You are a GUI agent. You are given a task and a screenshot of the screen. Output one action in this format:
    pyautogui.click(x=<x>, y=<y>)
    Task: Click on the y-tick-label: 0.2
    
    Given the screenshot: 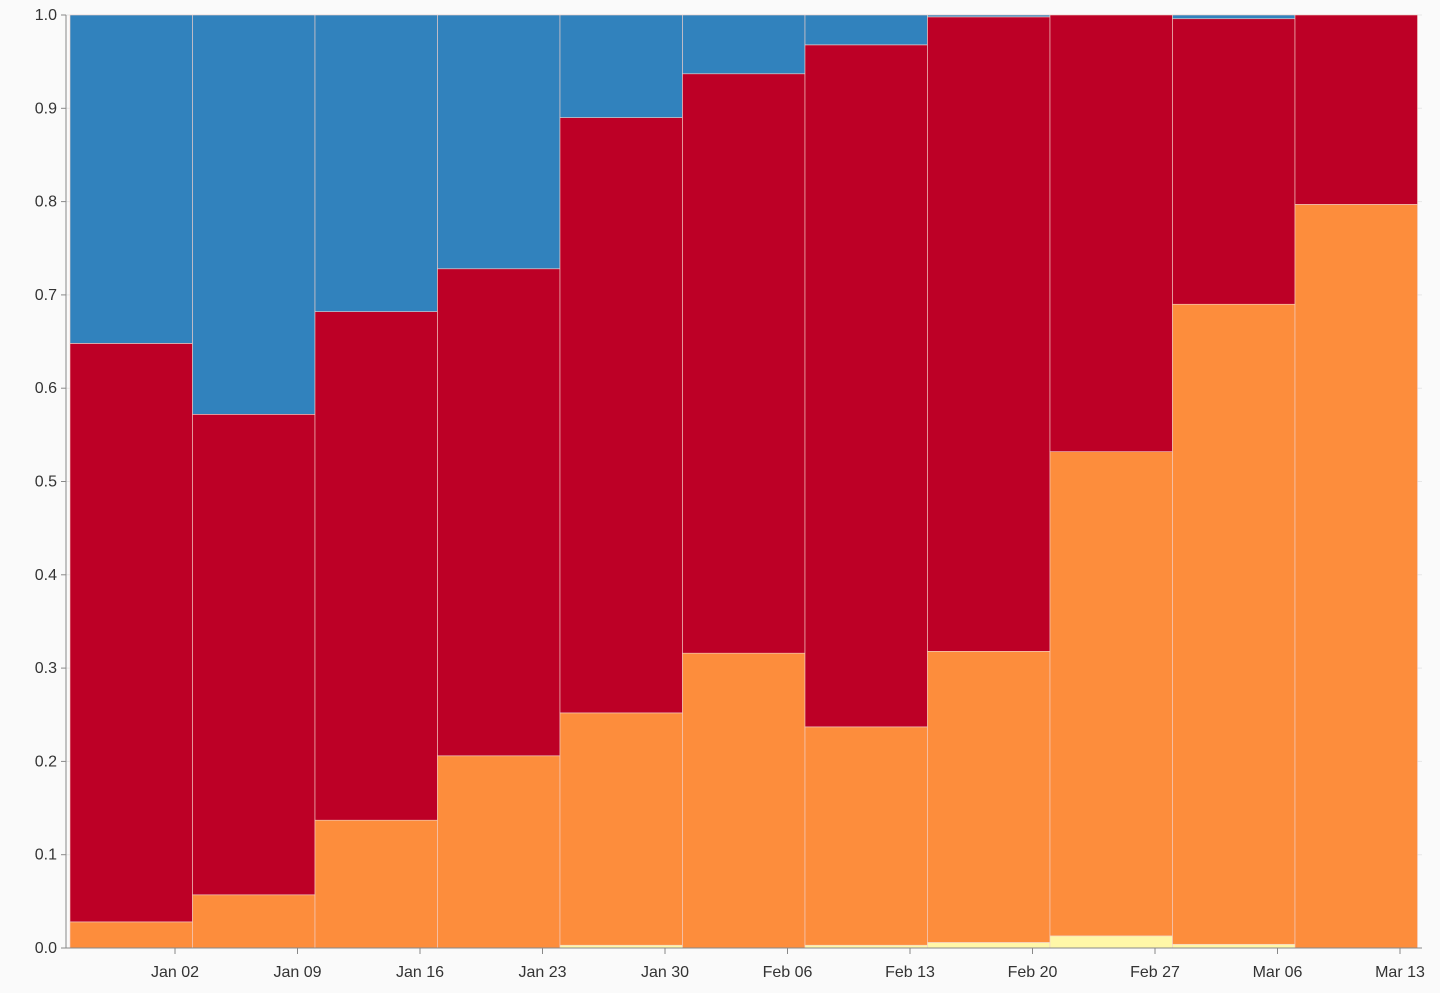 What is the action you would take?
    pyautogui.click(x=46, y=761)
    